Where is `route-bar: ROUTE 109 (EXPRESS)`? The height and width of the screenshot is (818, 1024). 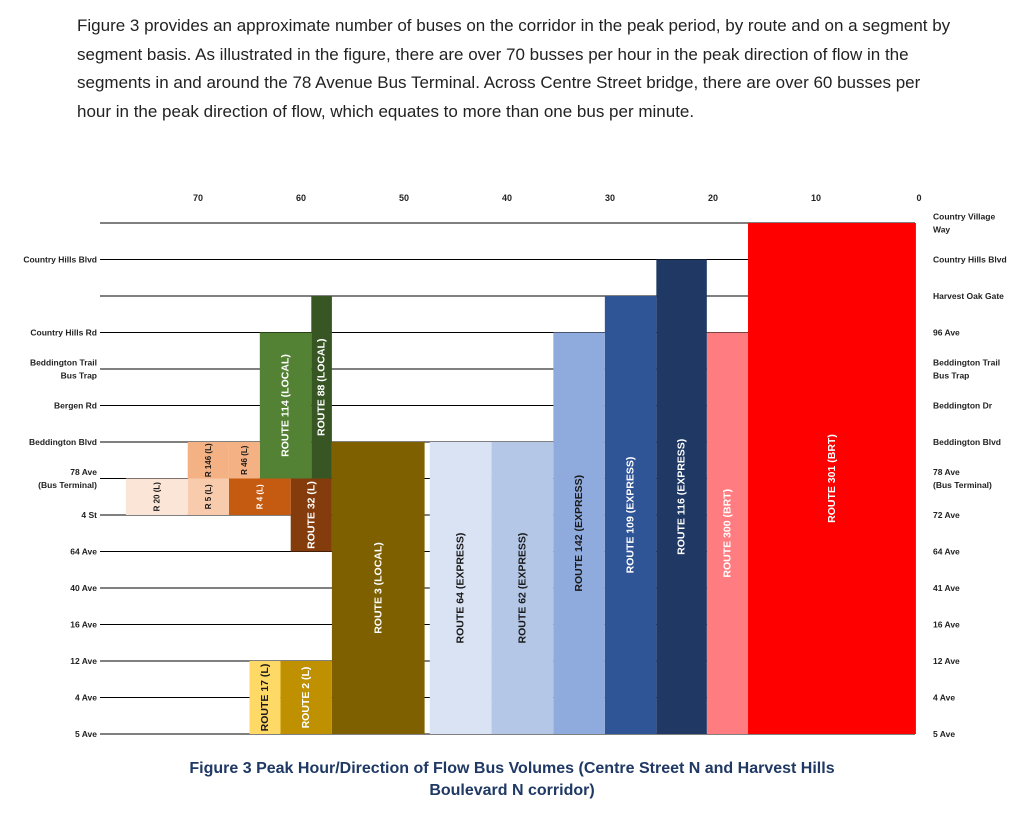 route-bar: ROUTE 109 (EXPRESS) is located at coordinates (630, 515).